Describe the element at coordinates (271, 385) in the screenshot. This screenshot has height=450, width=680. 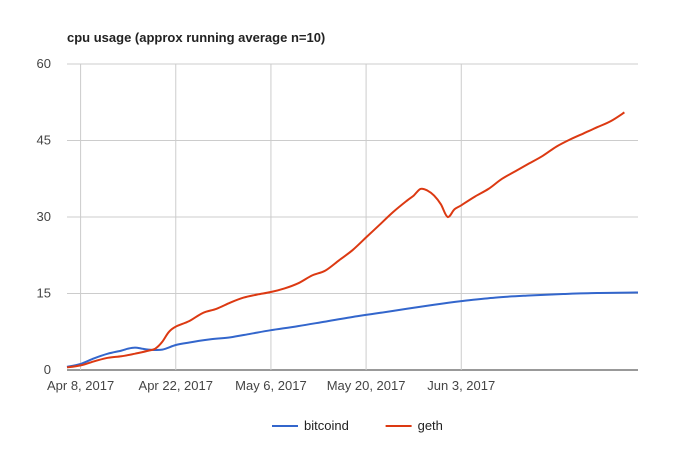
I see `x-tick-label: May 6, 2017` at that location.